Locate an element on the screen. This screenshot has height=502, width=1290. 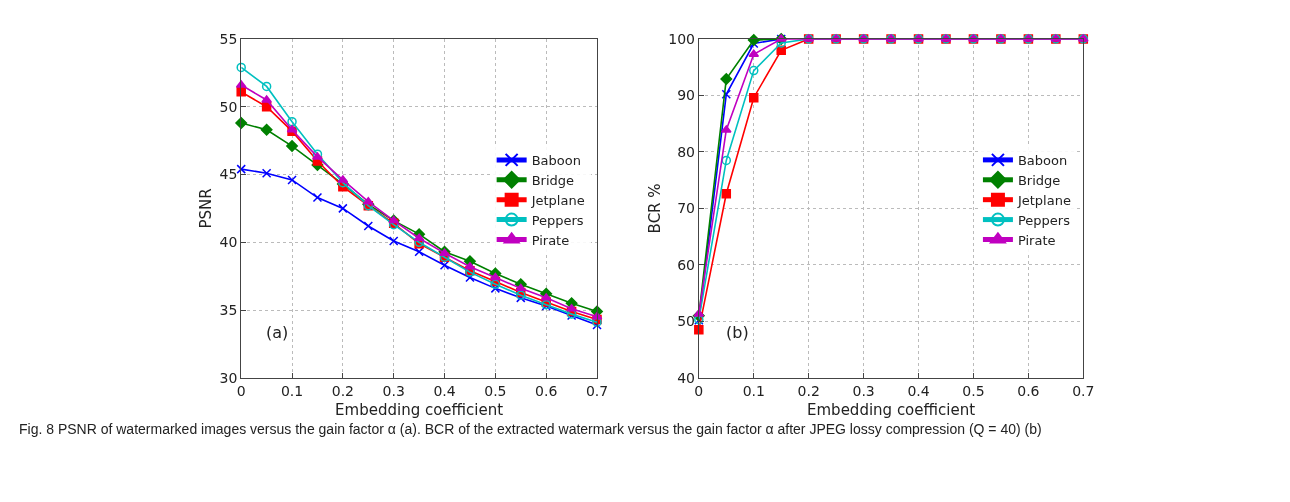
y-axis-title: BCR % is located at coordinates (654, 208).